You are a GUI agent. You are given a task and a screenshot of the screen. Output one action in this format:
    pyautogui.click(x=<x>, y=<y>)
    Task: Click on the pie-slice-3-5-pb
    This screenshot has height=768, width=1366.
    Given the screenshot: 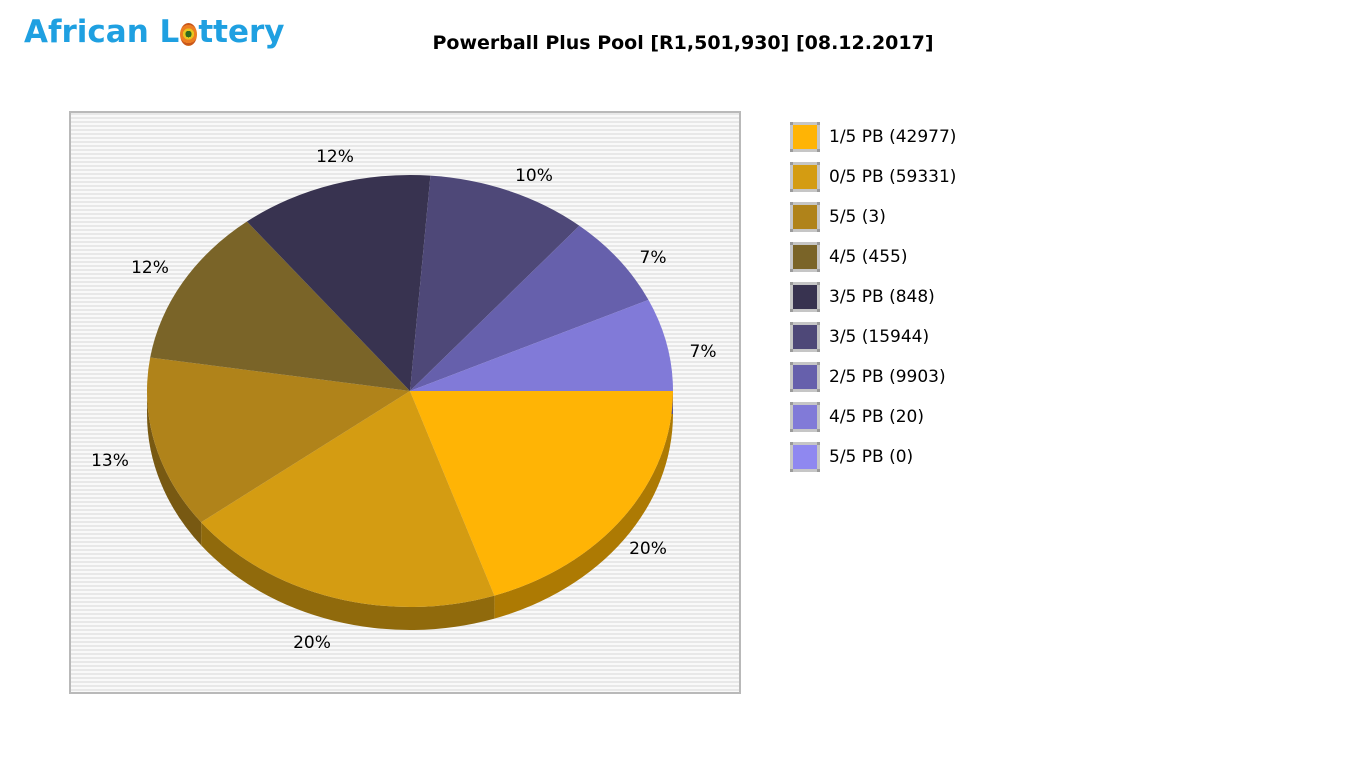 What is the action you would take?
    pyautogui.click(x=338, y=283)
    